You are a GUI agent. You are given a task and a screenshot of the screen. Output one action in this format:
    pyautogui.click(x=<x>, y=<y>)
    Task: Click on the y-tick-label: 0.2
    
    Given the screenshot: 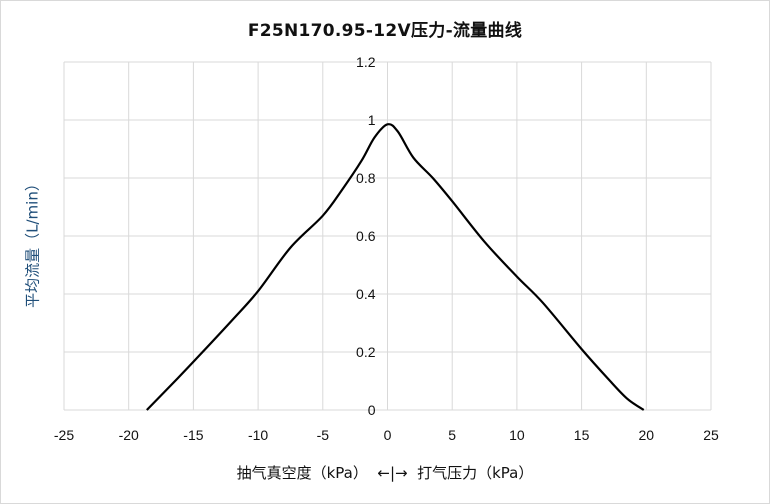 What is the action you would take?
    pyautogui.click(x=366, y=352)
    